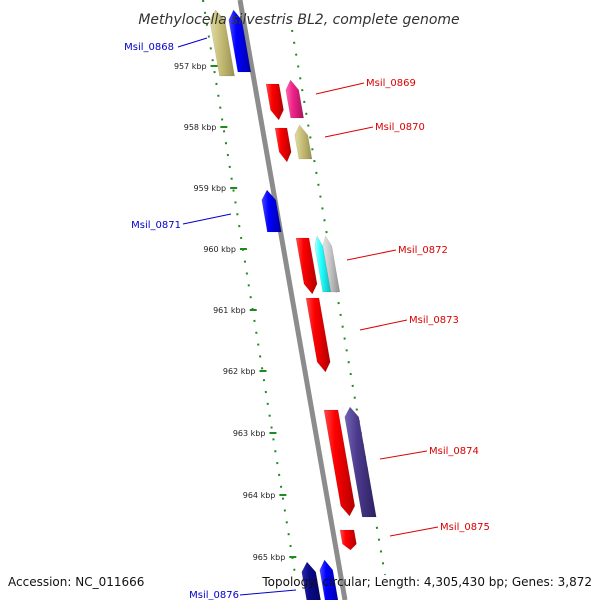  Describe the element at coordinates (434, 320) in the screenshot. I see `gene-label-msil-0873: Msil_0873` at that location.